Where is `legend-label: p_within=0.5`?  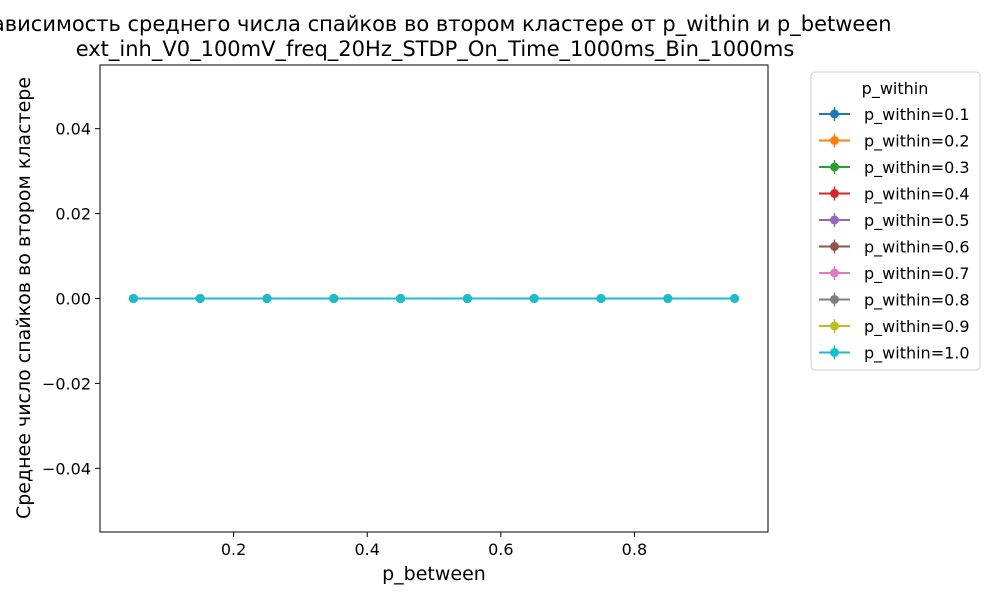
legend-label: p_within=0.5 is located at coordinates (917, 221).